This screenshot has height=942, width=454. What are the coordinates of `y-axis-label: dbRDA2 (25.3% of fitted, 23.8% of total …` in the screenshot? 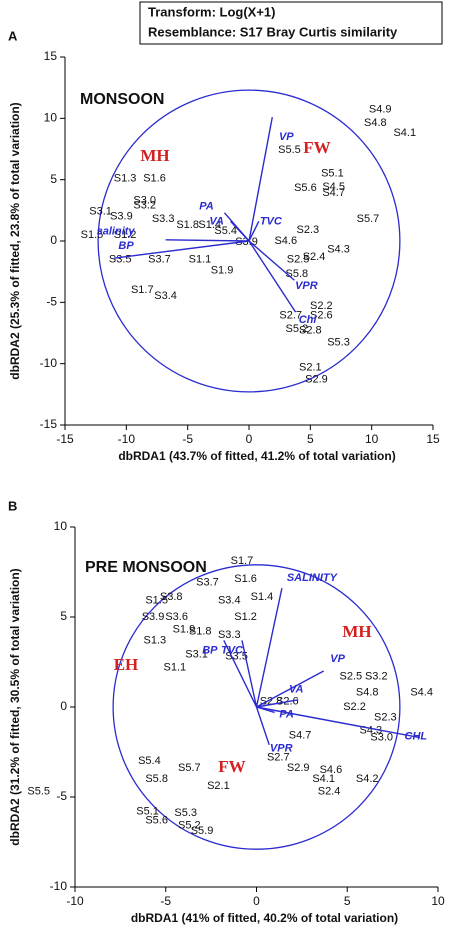 It's located at (15, 240).